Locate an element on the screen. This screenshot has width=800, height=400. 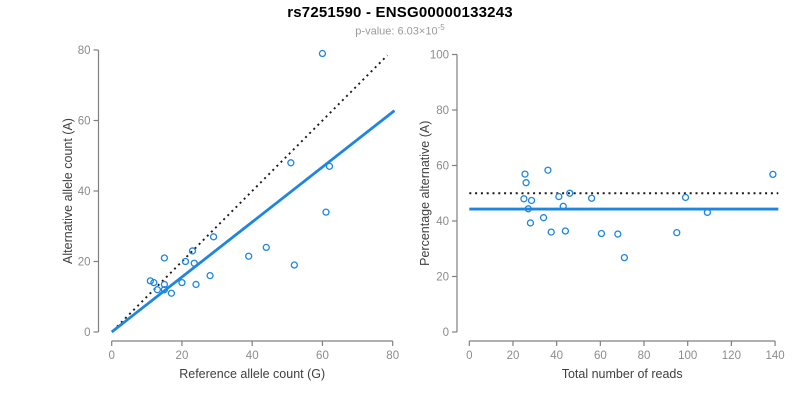
p-value-subtitle: p-value: 6.03×10-5 is located at coordinates (400, 30).